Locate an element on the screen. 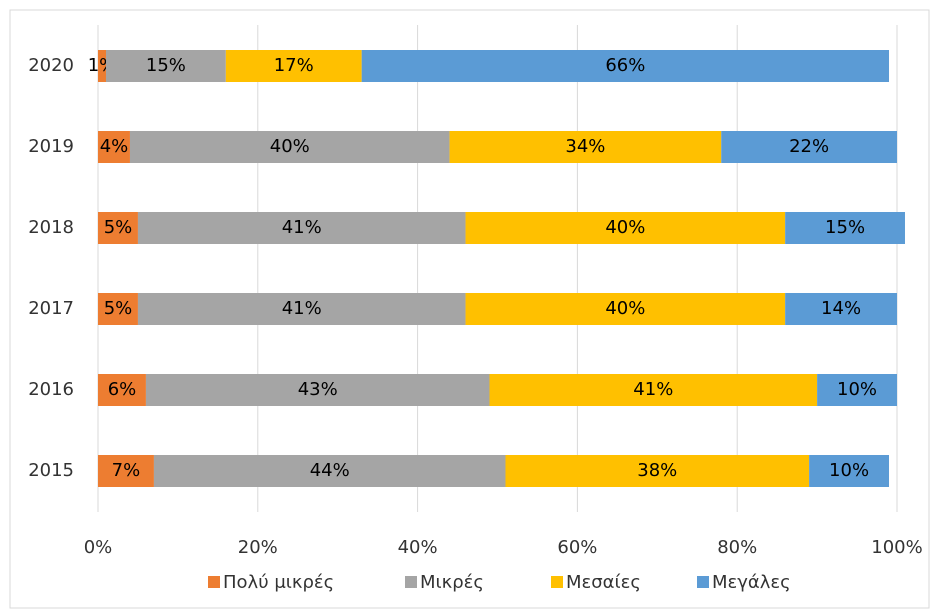  legend-label: Μεγάλες is located at coordinates (751, 582).